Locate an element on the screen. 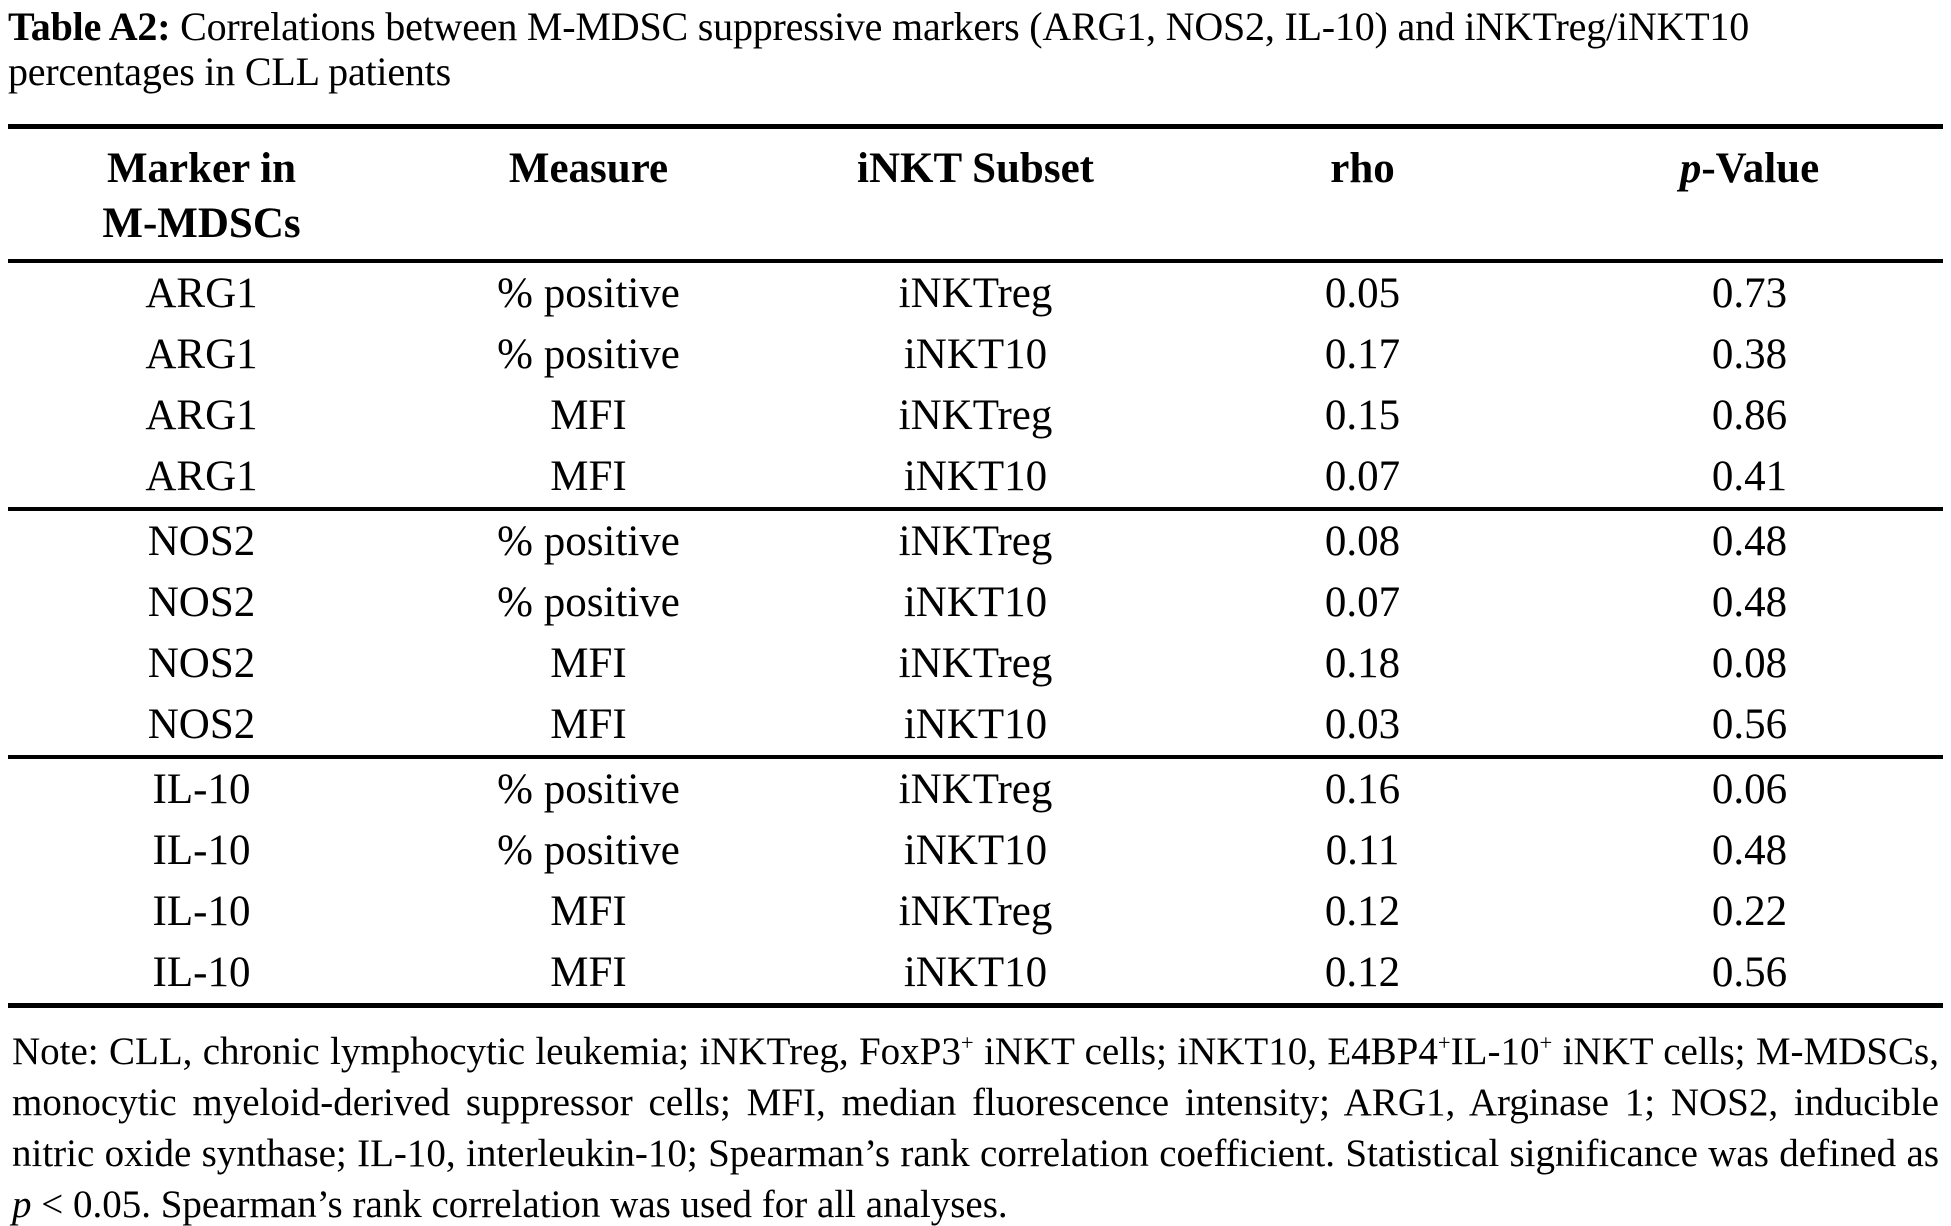 The width and height of the screenshot is (1951, 1226). cell-rho: 0.08 is located at coordinates (1362, 539).